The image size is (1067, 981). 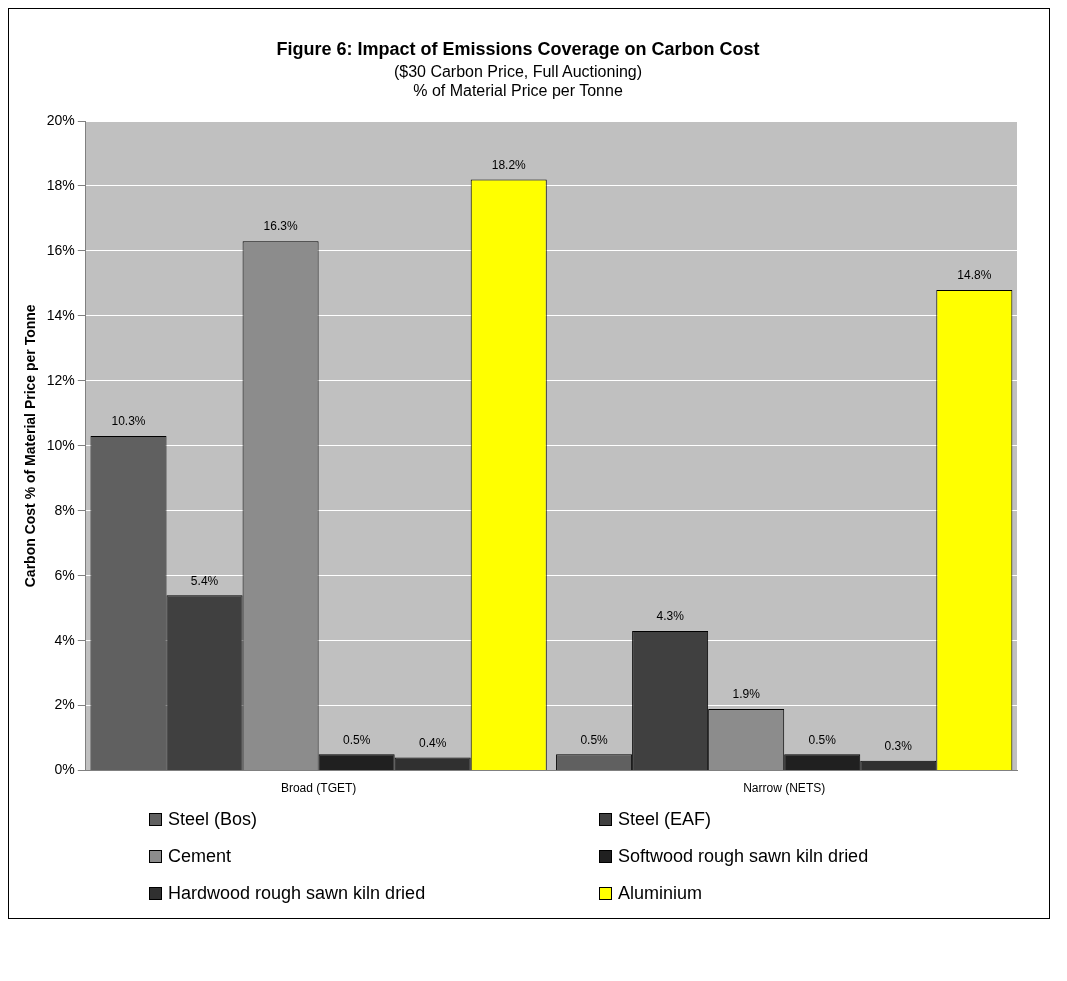 I want to click on legend-label: Cement, so click(x=200, y=856).